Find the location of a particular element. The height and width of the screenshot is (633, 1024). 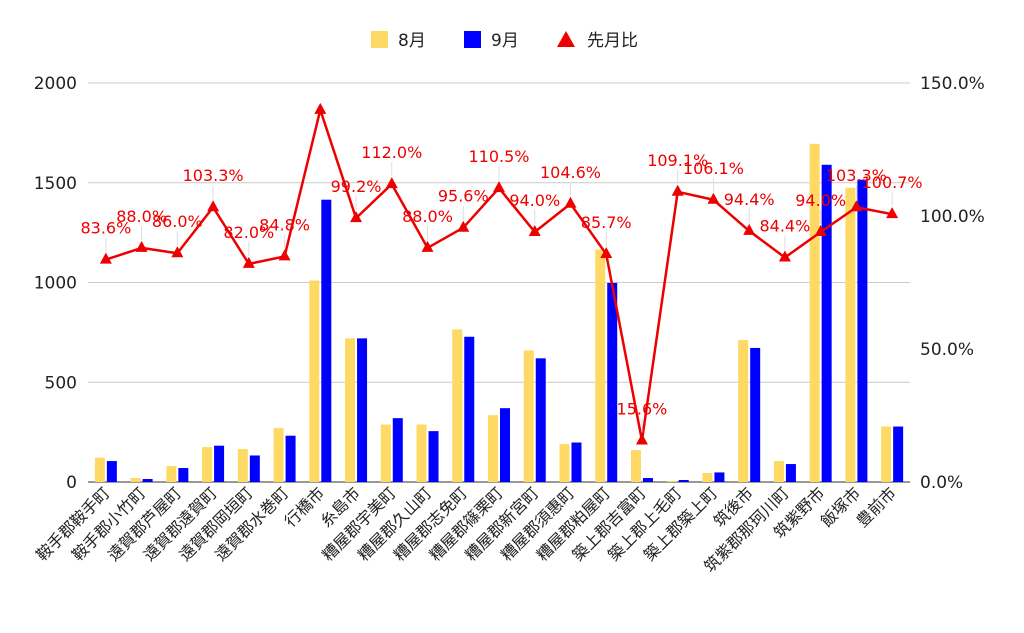

y-left-tick-label: 1500 is located at coordinates (55, 184).